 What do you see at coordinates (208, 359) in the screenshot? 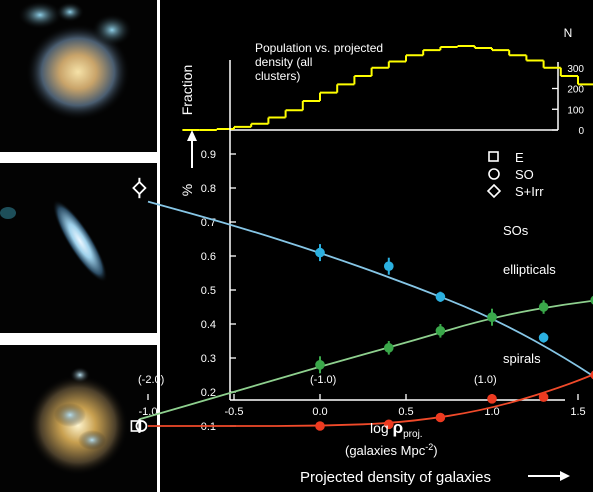
I see `y-tick-label: 0.3` at bounding box center [208, 359].